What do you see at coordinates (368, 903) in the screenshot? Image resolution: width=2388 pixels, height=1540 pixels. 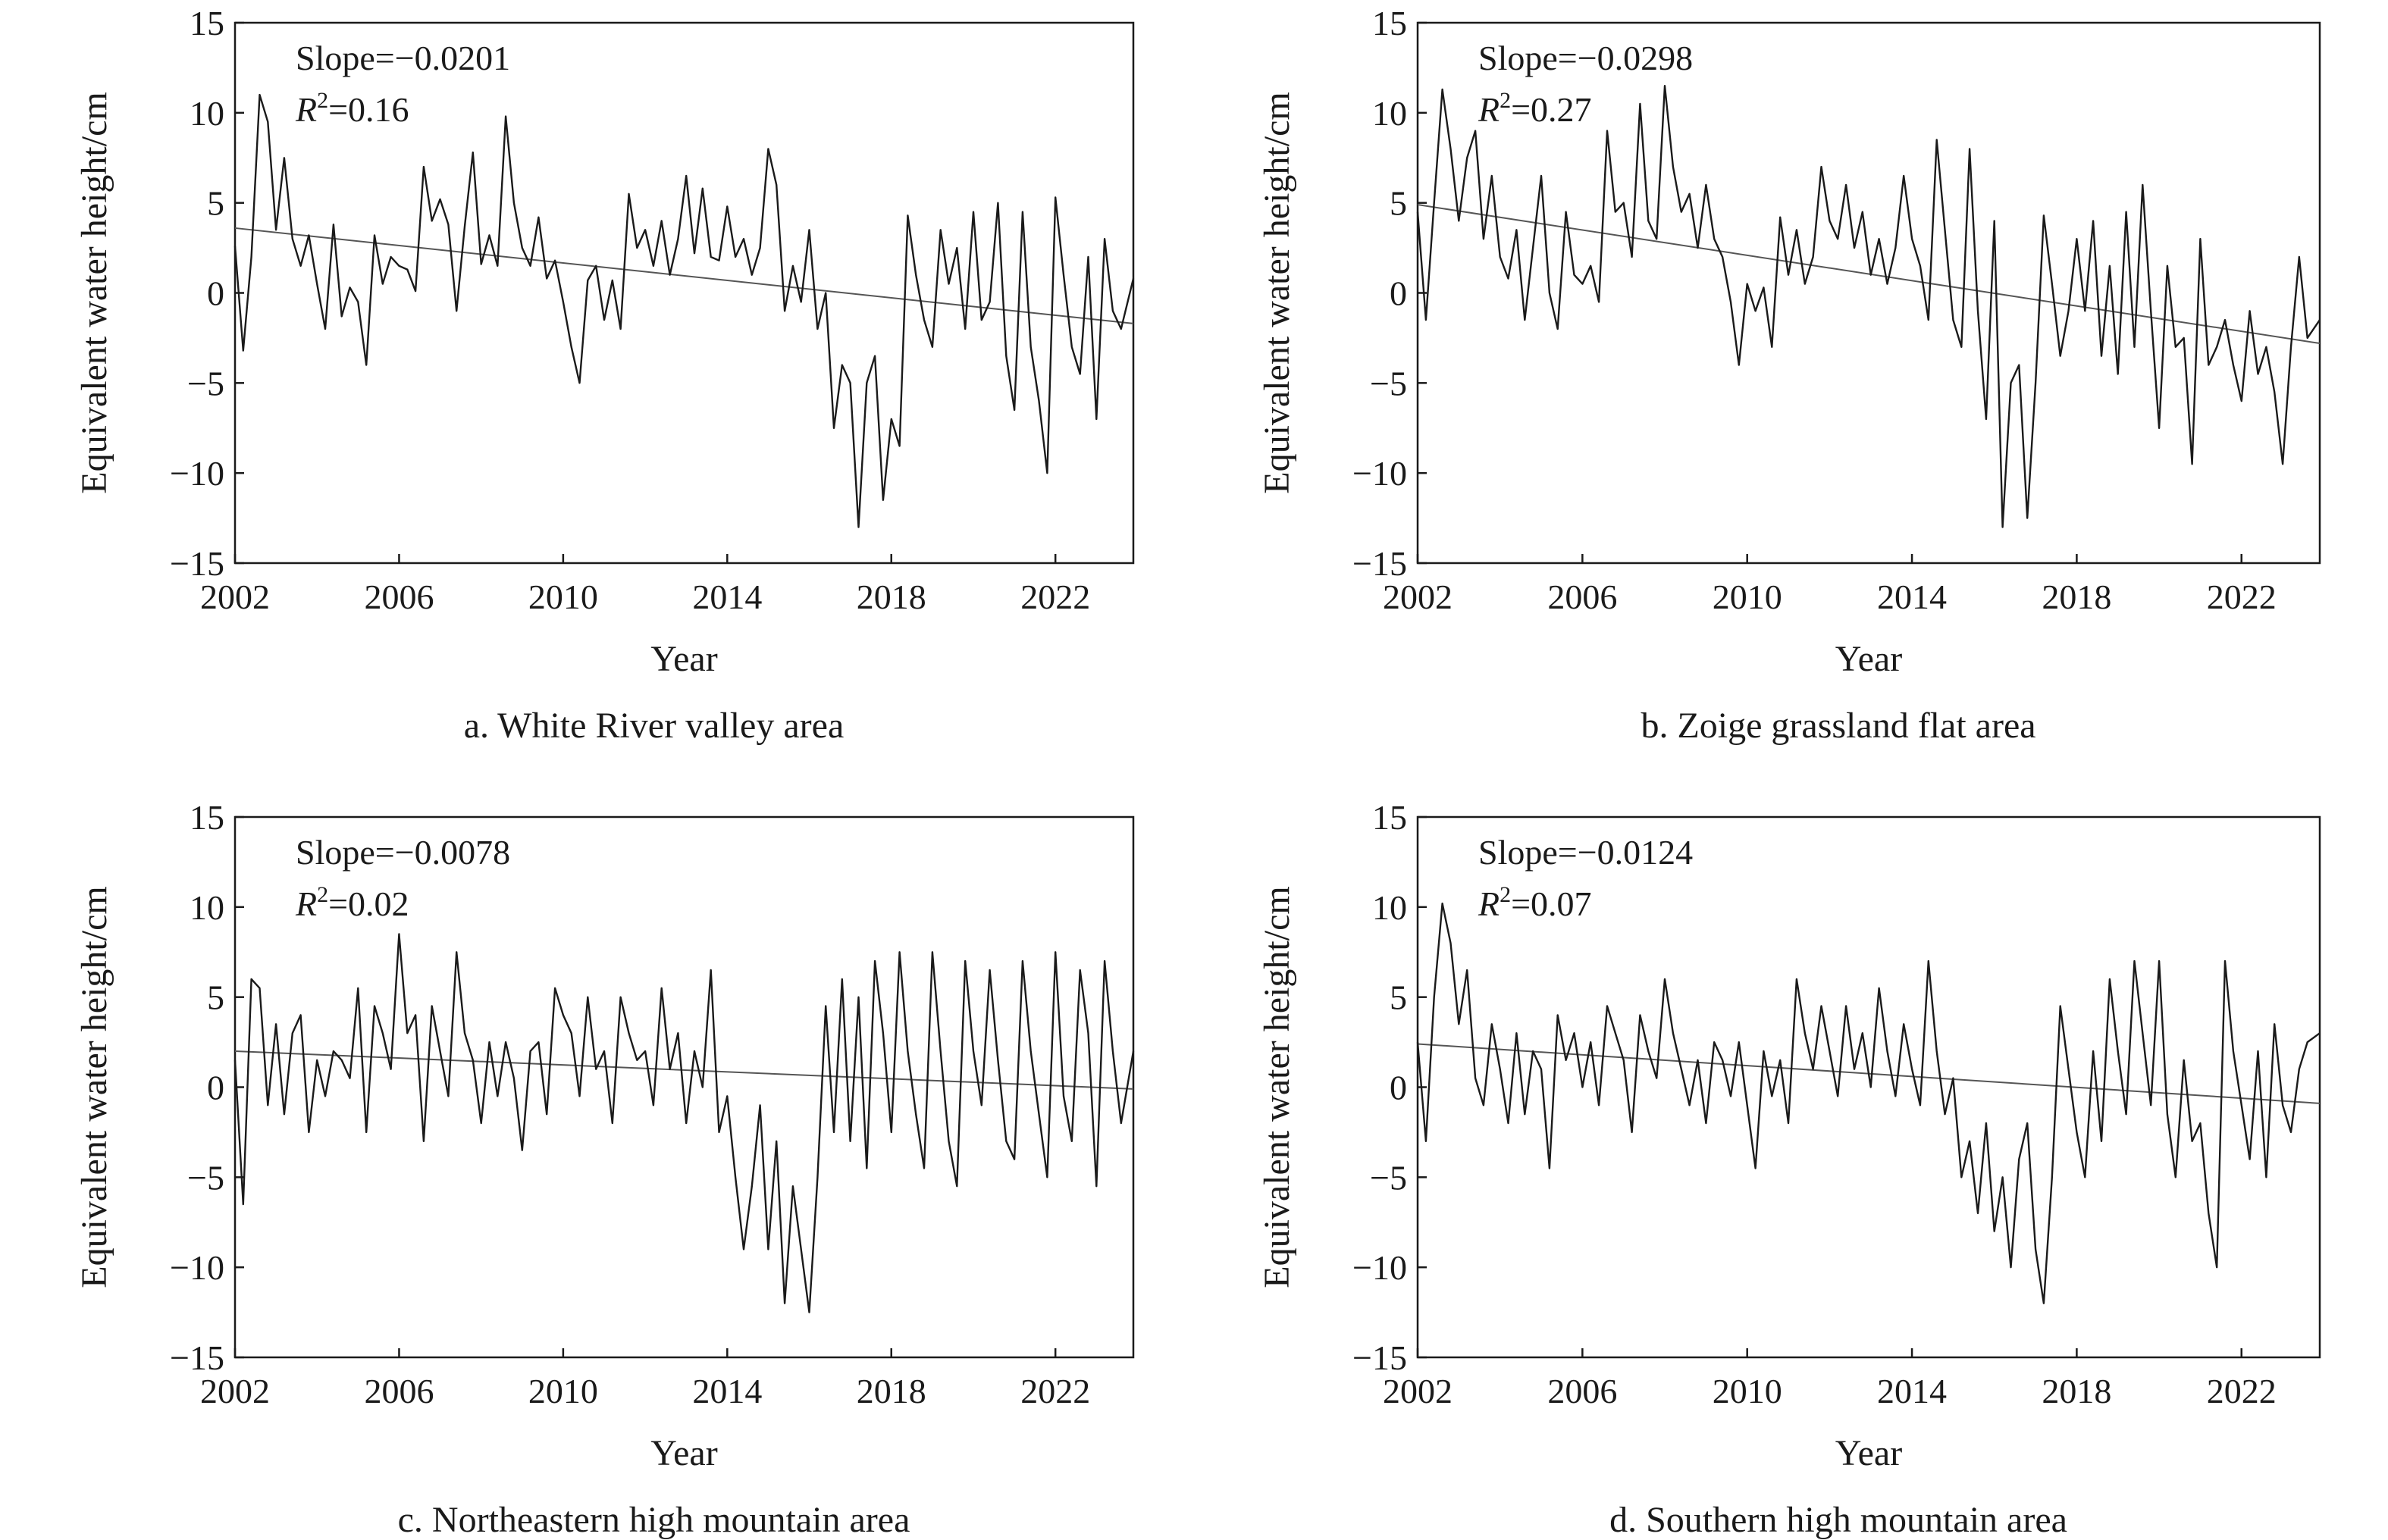 I see `r2-value: =0.02` at bounding box center [368, 903].